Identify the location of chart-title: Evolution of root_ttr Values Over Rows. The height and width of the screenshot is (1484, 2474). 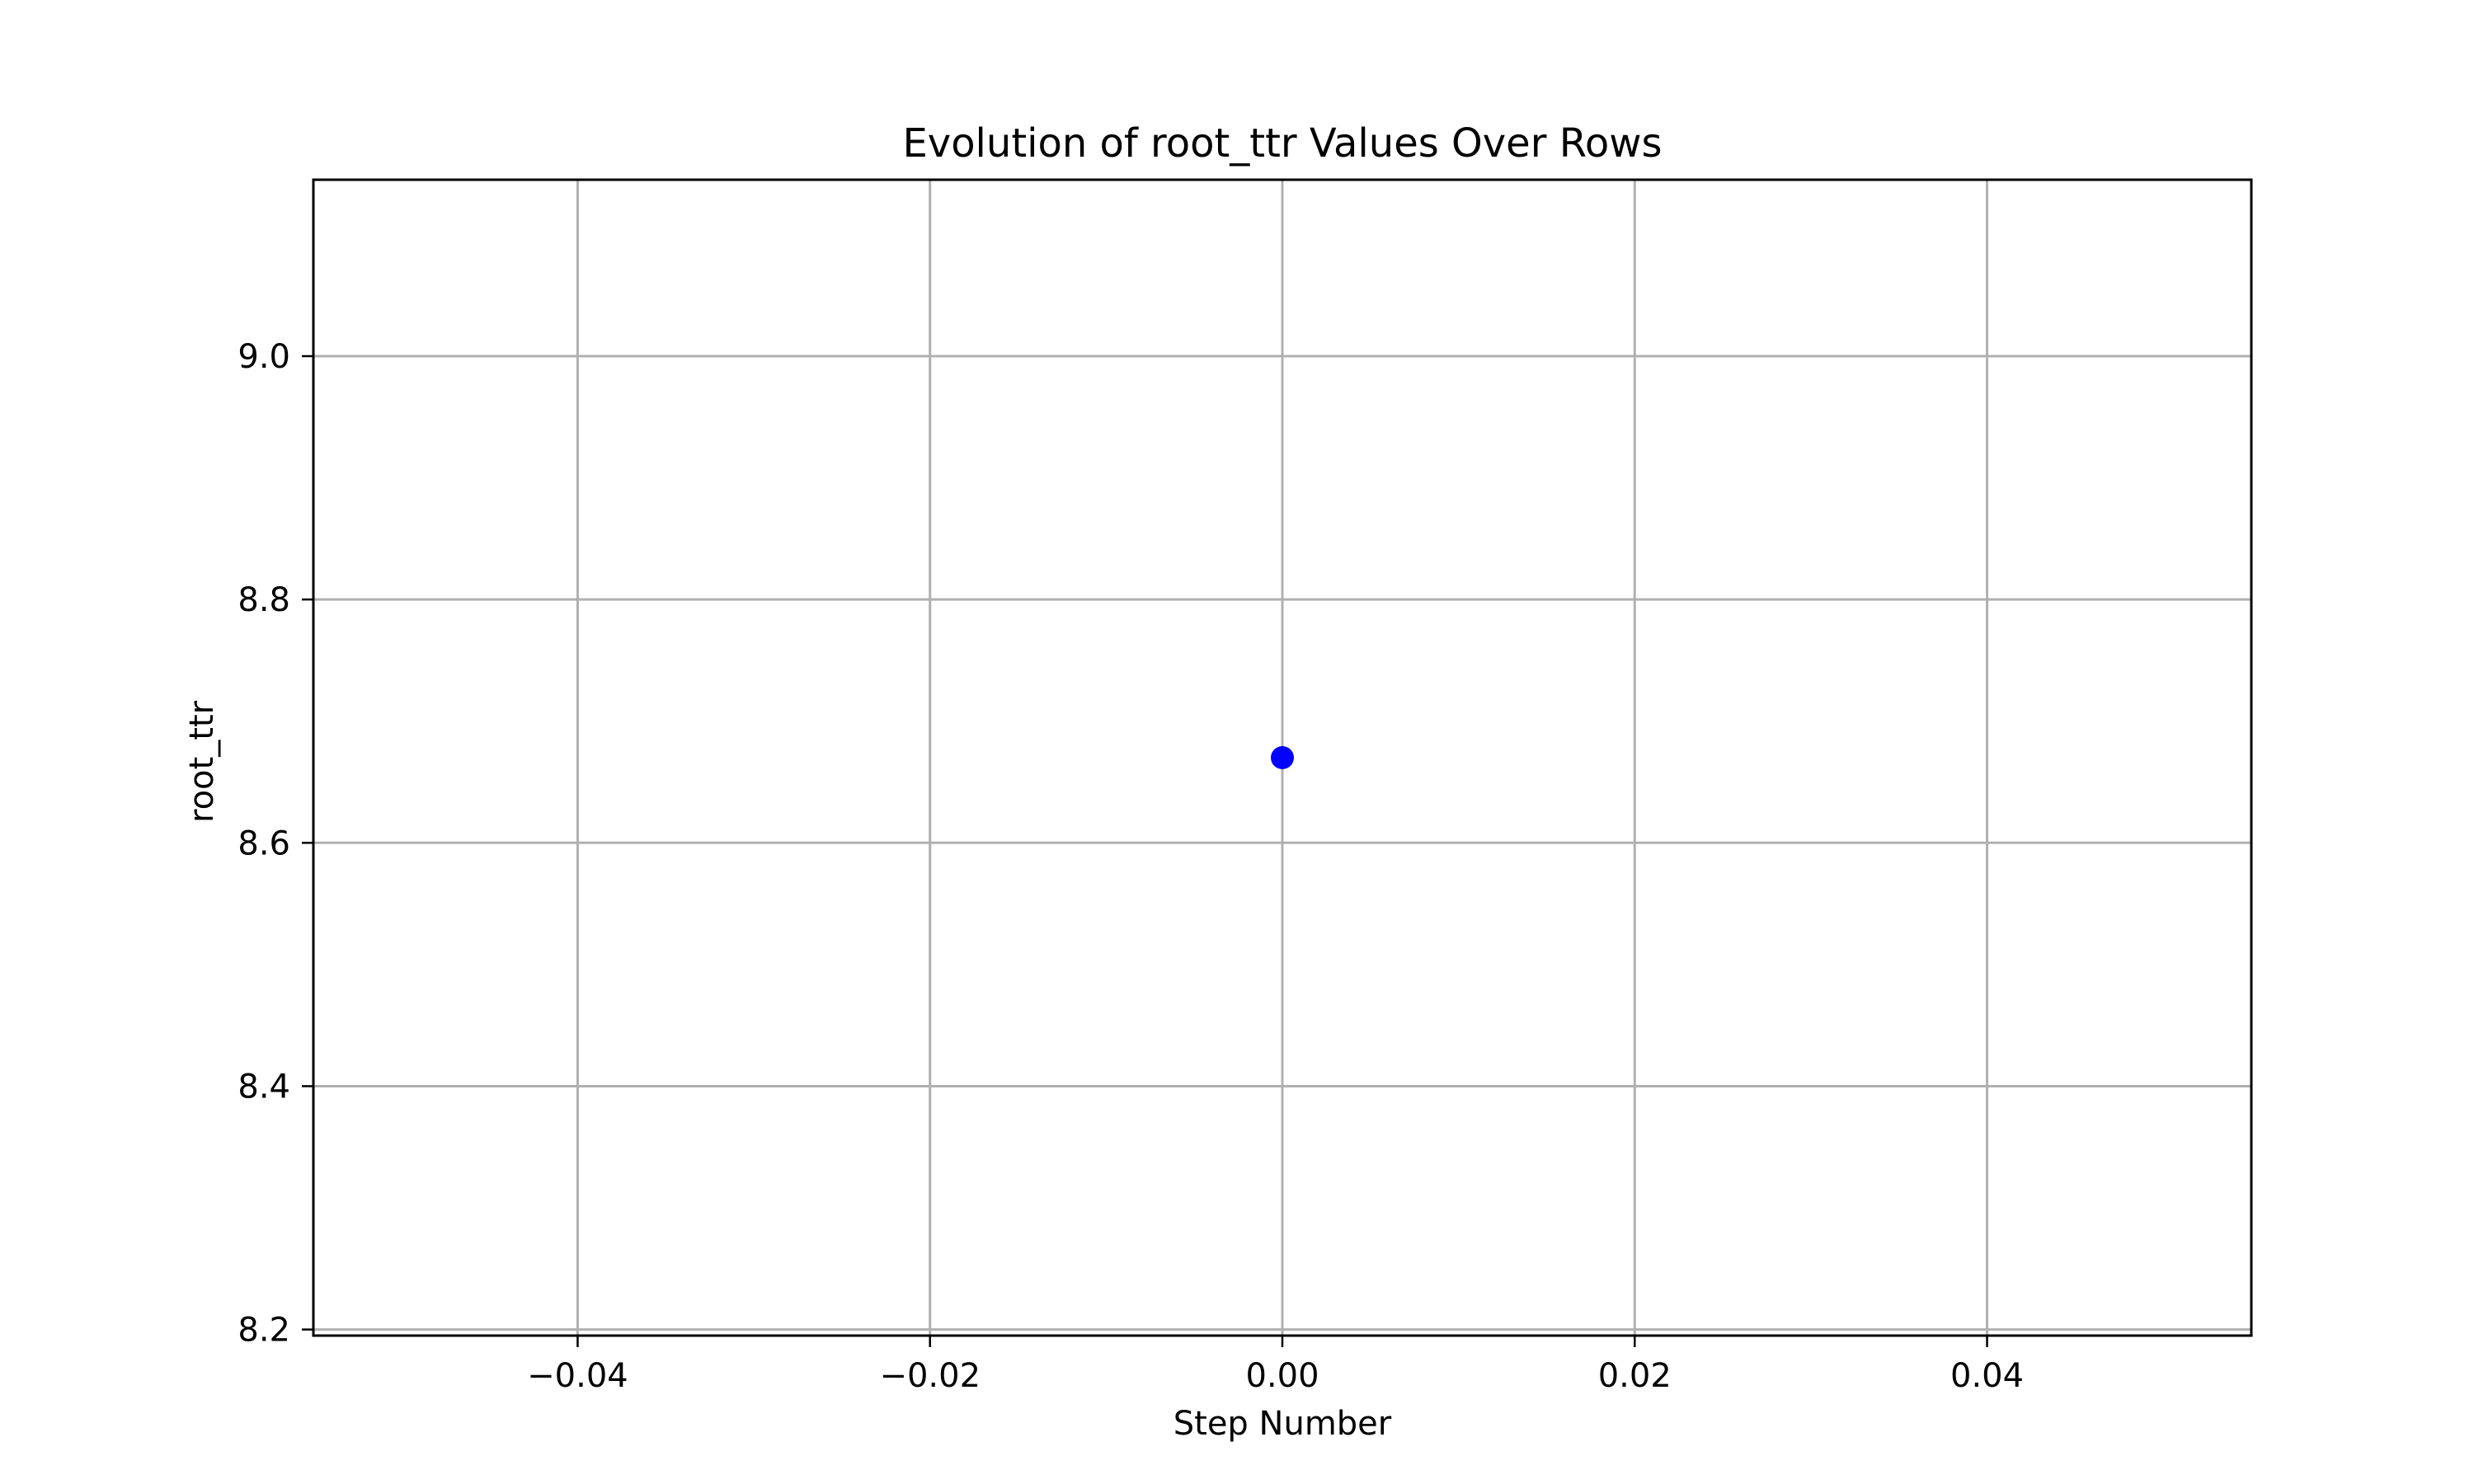
(1282, 143).